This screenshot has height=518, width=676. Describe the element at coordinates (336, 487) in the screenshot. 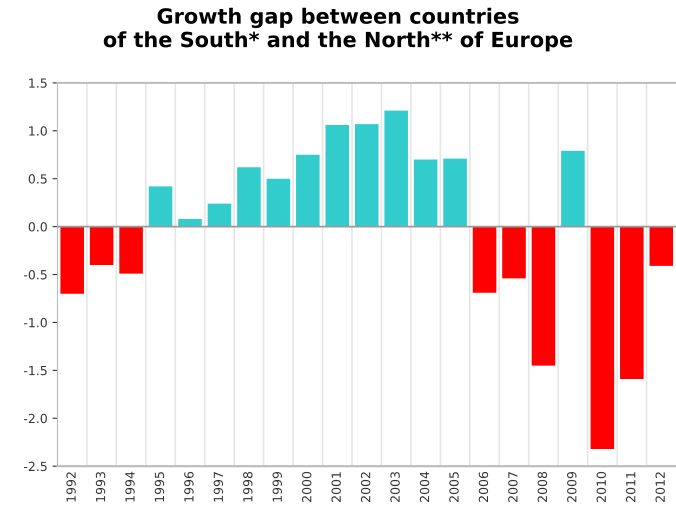

I see `x-tick-label: 2001` at that location.